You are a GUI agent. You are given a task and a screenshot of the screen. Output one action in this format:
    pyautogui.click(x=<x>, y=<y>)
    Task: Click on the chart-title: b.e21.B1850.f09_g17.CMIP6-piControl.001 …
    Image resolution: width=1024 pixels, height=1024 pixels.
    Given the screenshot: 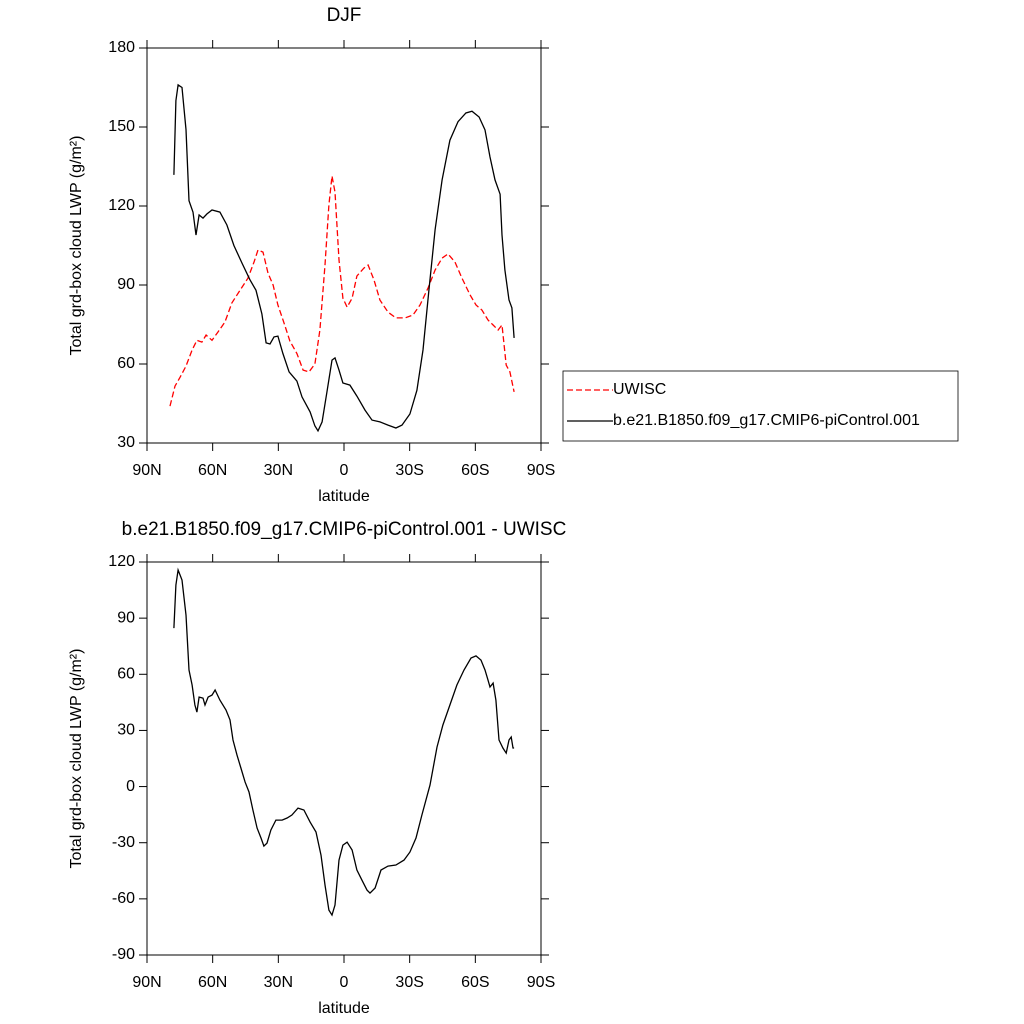 What is the action you would take?
    pyautogui.click(x=344, y=529)
    